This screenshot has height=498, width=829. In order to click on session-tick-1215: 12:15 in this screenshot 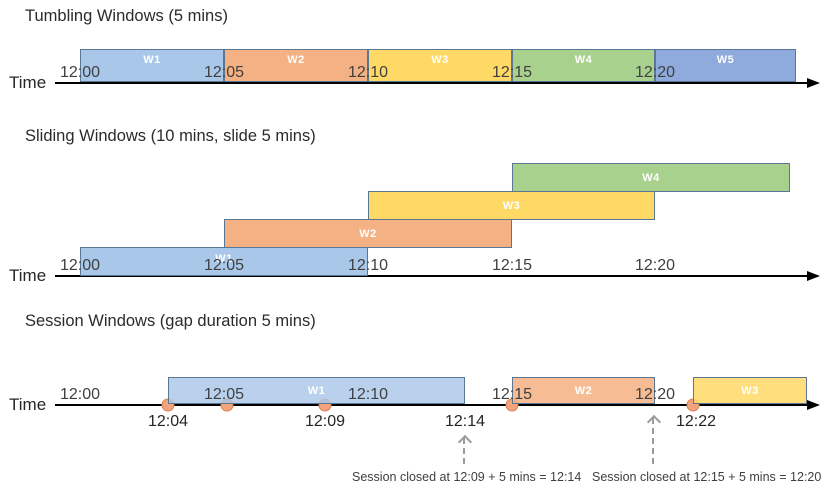, I will do `click(512, 394)`.